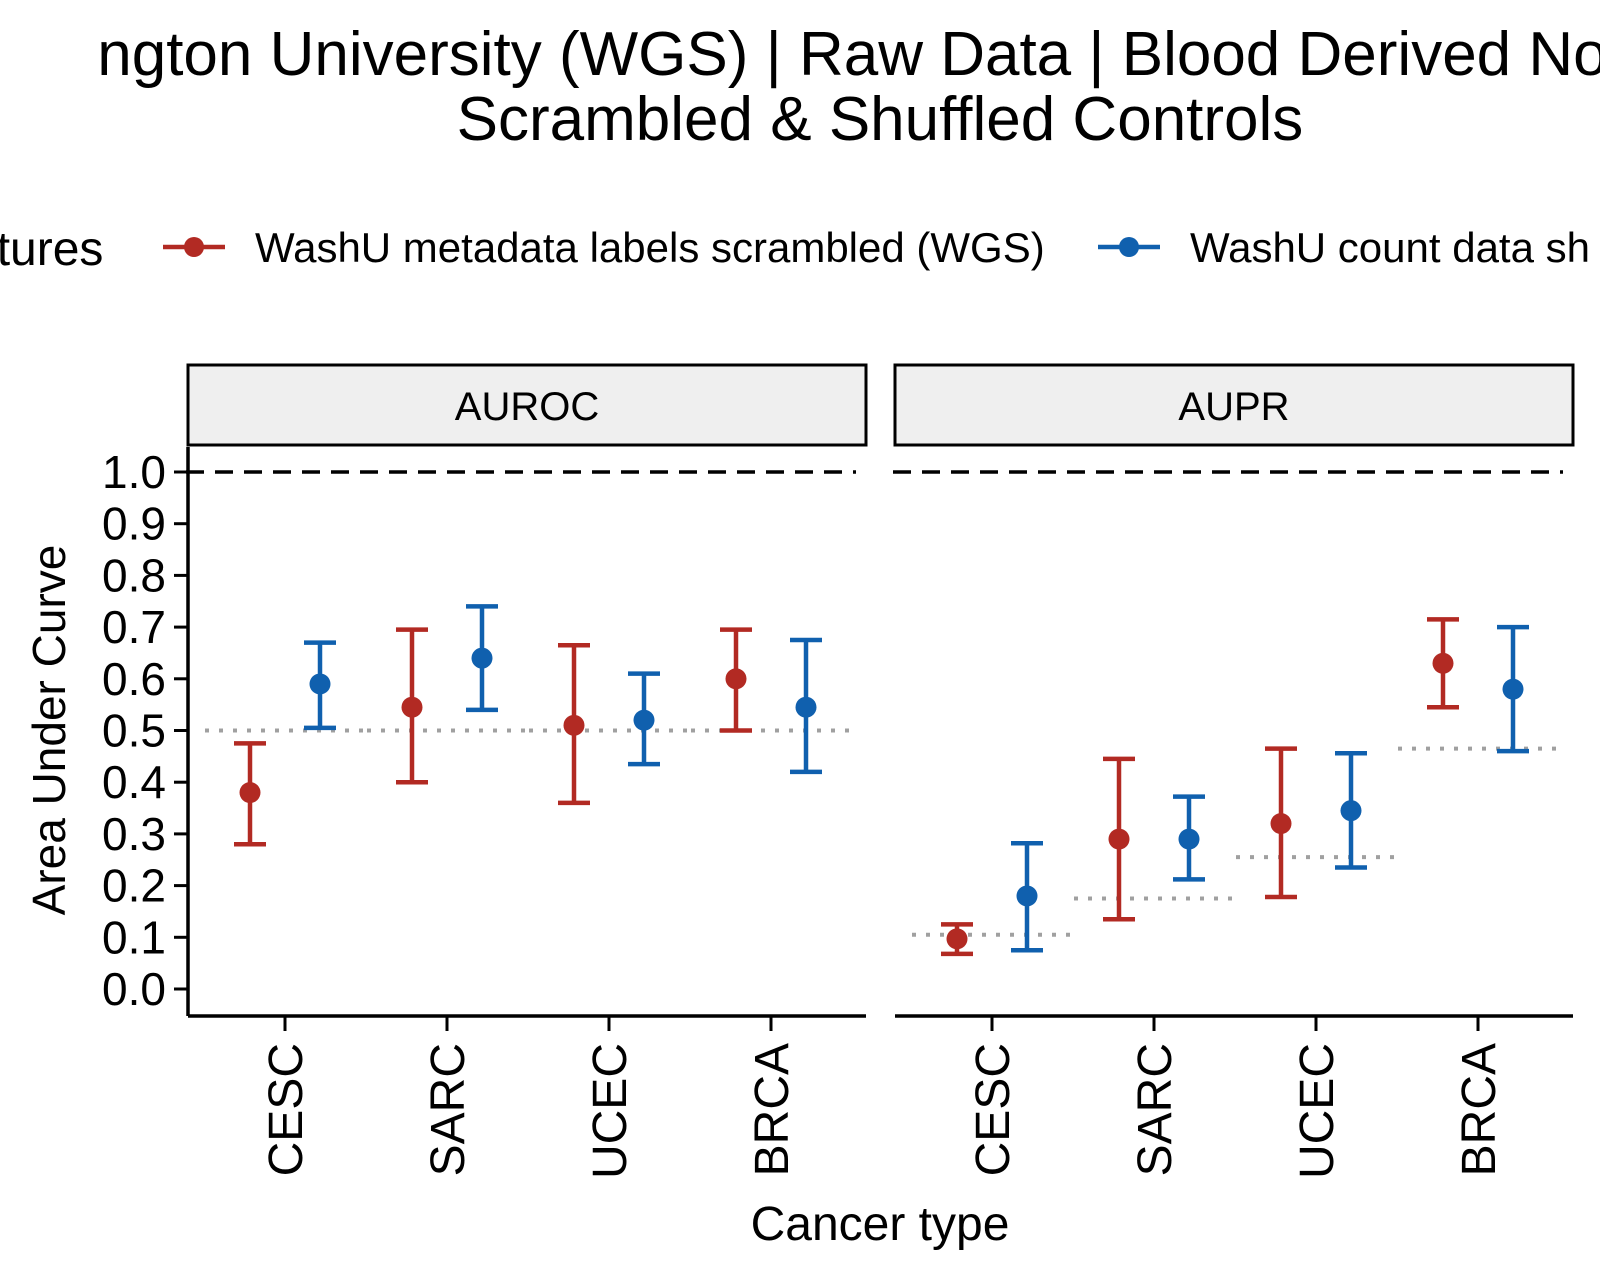 Image resolution: width=1600 pixels, height=1280 pixels. Describe the element at coordinates (134, 524) in the screenshot. I see `y-tick-label: 0.9` at that location.